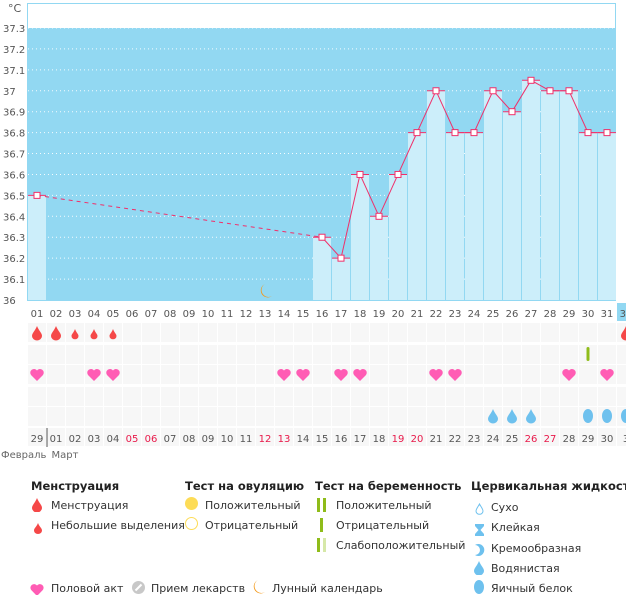  What do you see at coordinates (14, 259) in the screenshot?
I see `y-tick-label: 36.2` at bounding box center [14, 259].